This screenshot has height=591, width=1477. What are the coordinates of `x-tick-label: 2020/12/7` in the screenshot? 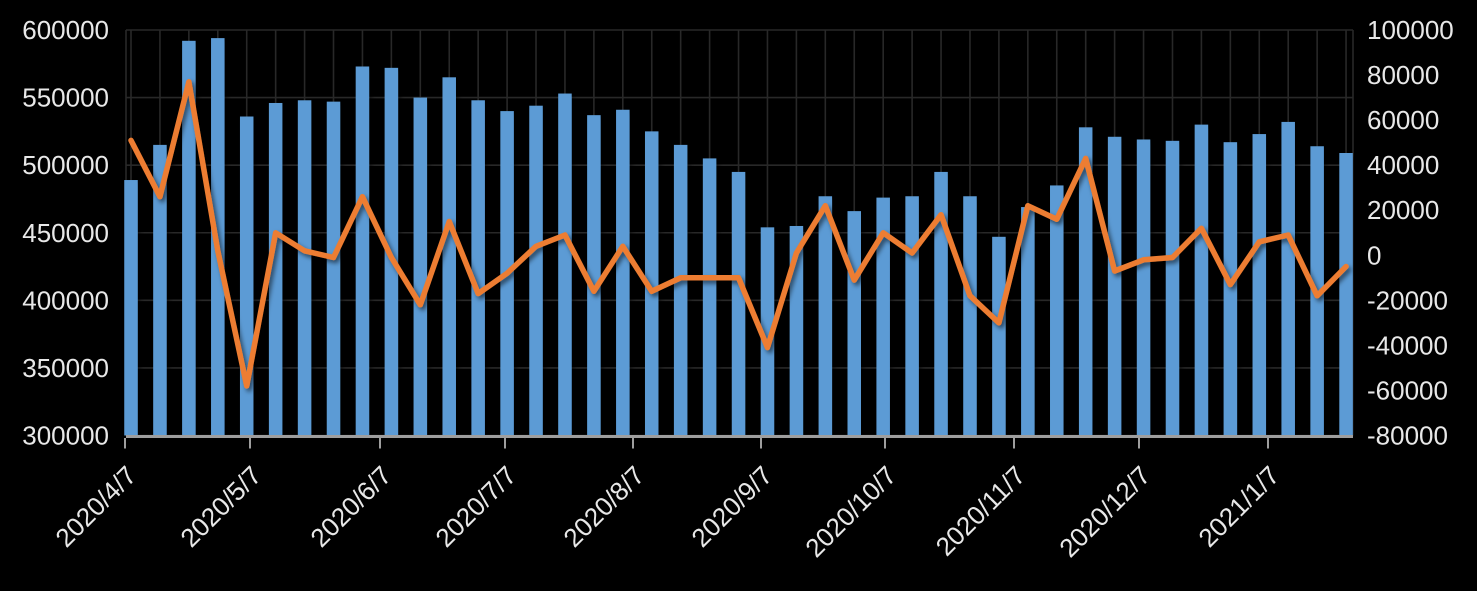 It's located at (1104, 511).